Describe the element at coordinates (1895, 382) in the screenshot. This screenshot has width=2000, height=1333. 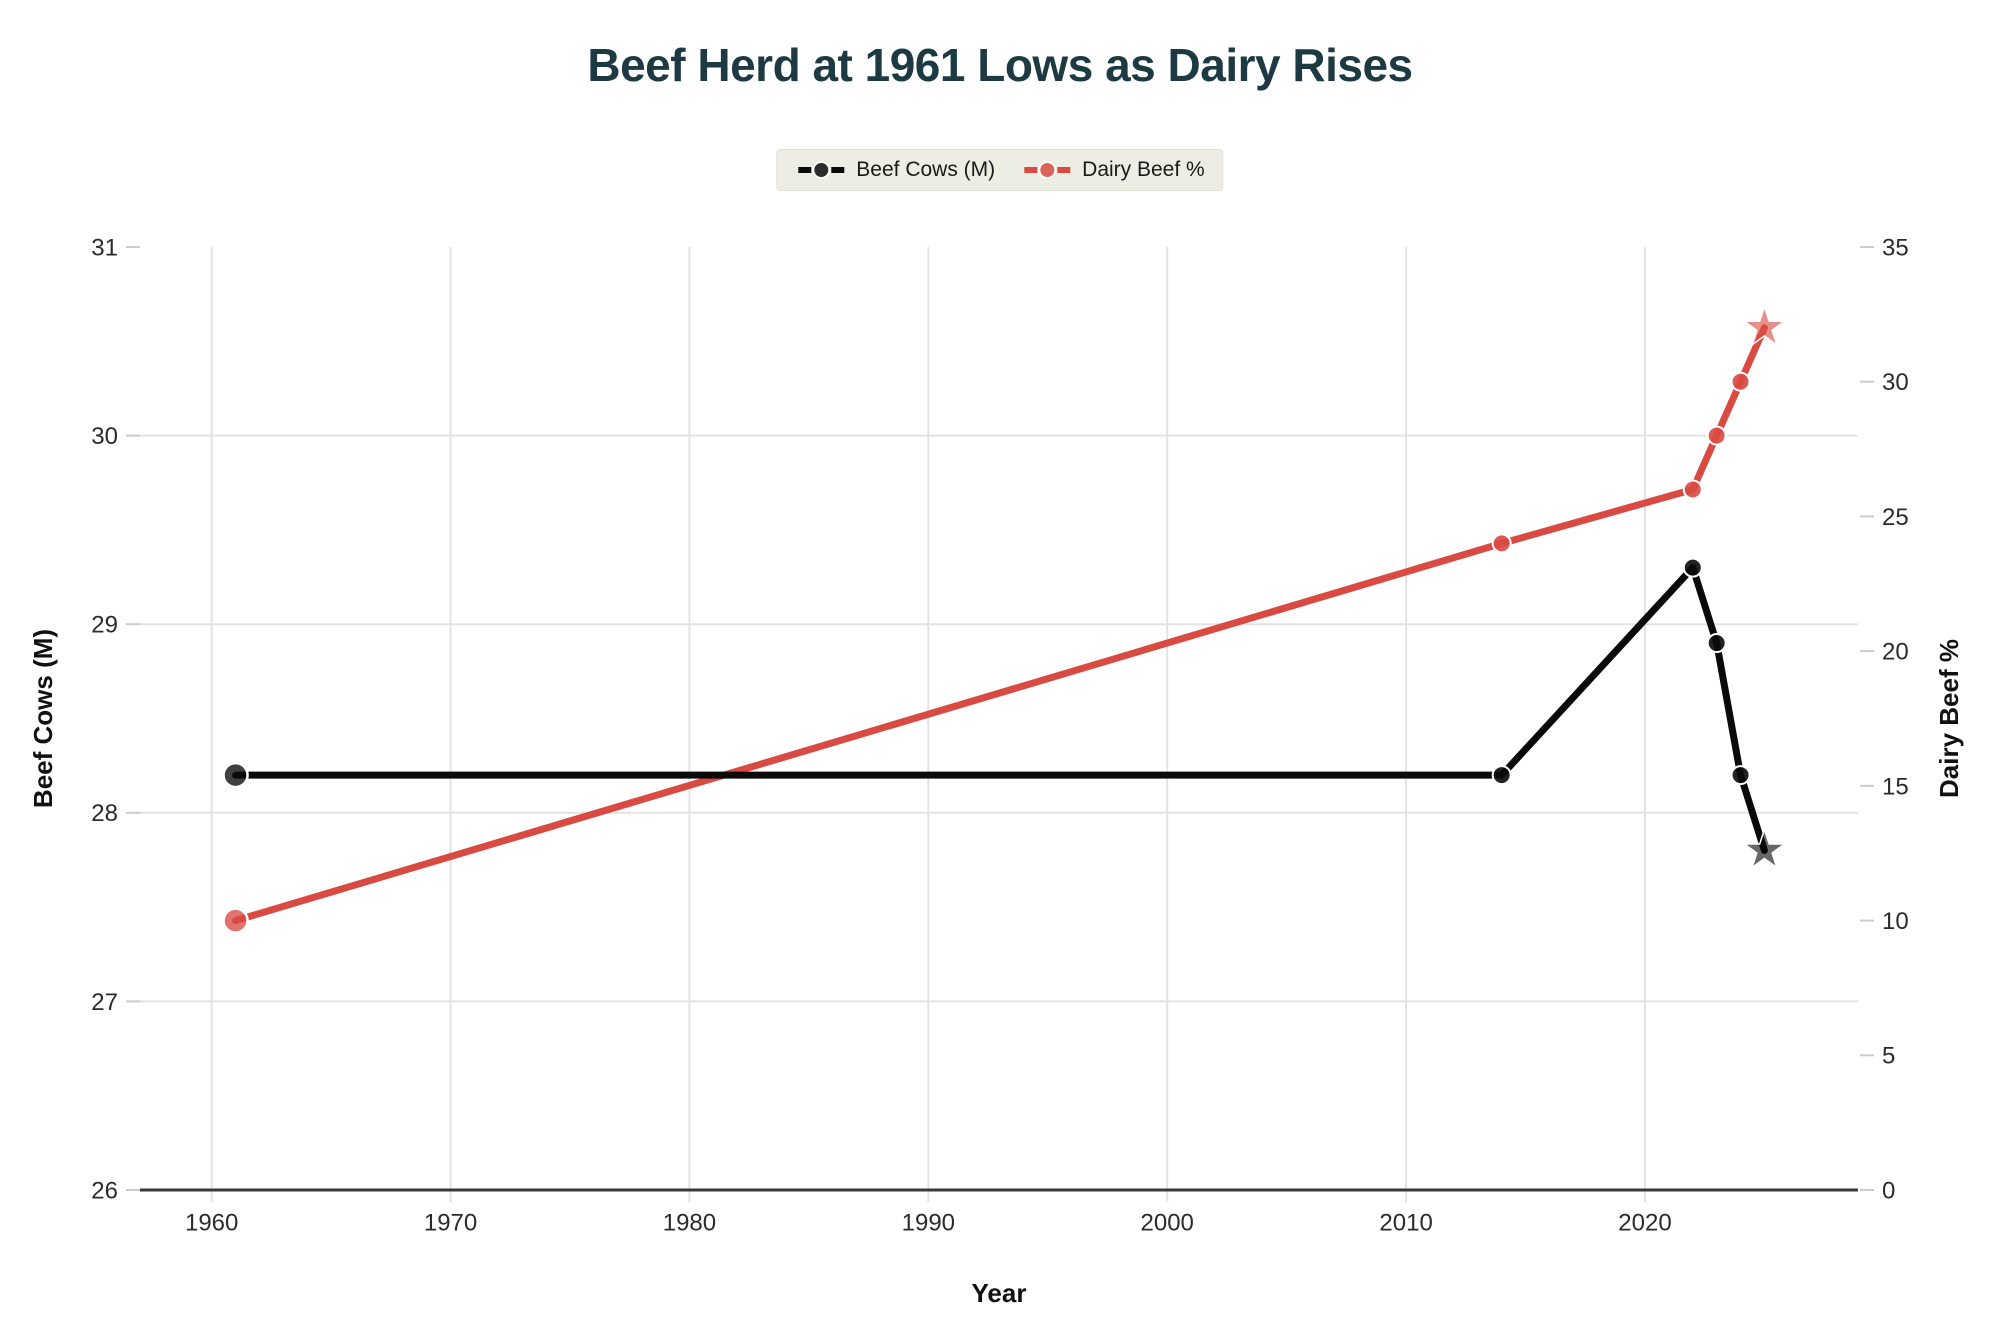
I see `right-tick-label: 30` at that location.